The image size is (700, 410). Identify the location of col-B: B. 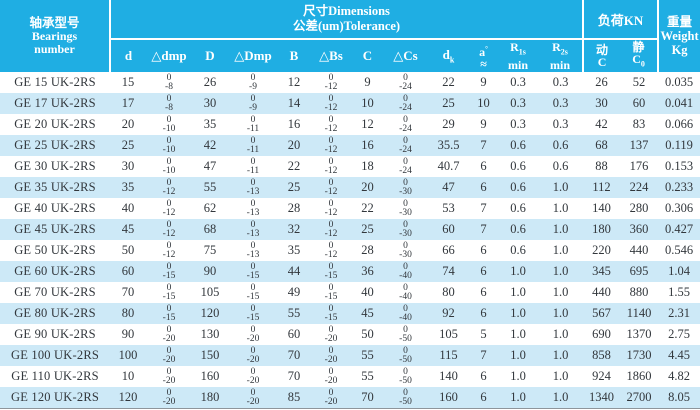
(294, 55).